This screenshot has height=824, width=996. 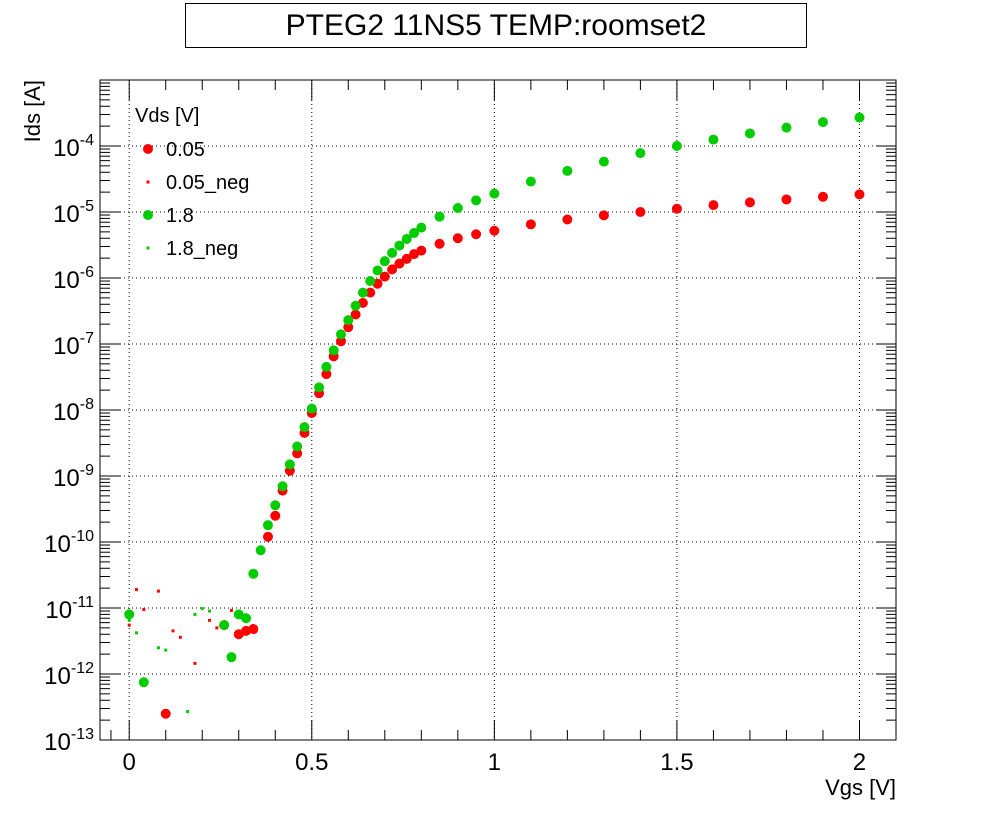 What do you see at coordinates (73, 213) in the screenshot?
I see `y-tick-label: 10⁻⁵` at bounding box center [73, 213].